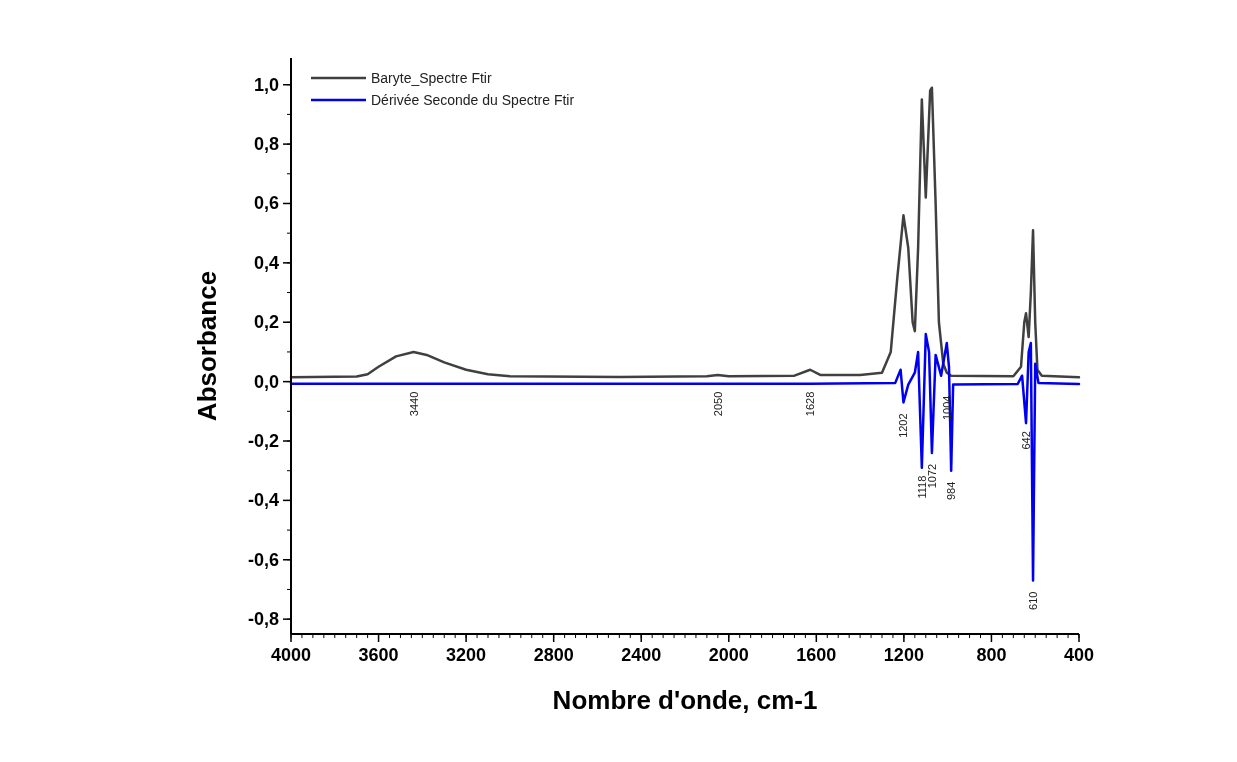 The image size is (1237, 762). What do you see at coordinates (466, 655) in the screenshot?
I see `x-tick-label: 3200` at bounding box center [466, 655].